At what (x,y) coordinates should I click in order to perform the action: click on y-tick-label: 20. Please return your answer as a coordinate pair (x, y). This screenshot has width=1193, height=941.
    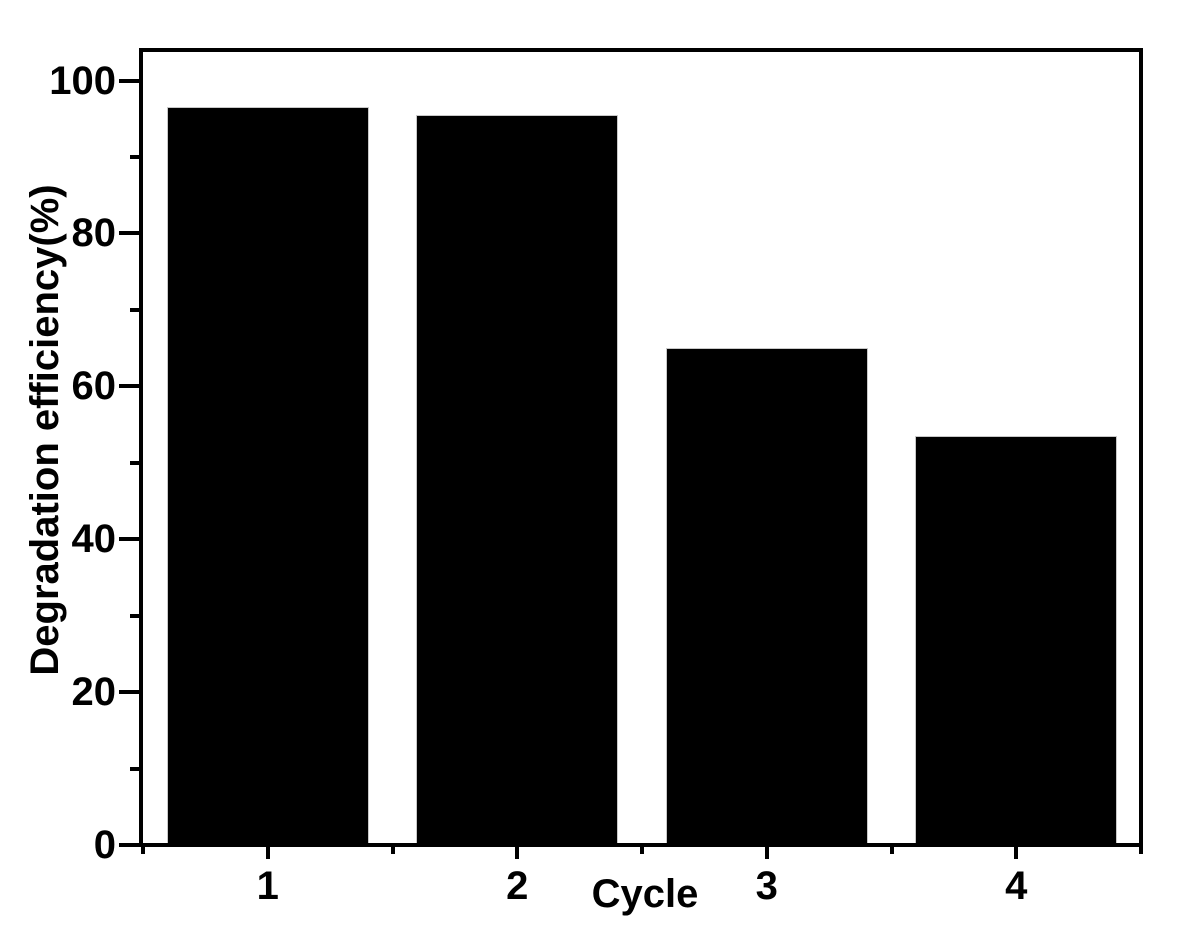
    Looking at the image, I should click on (94, 692).